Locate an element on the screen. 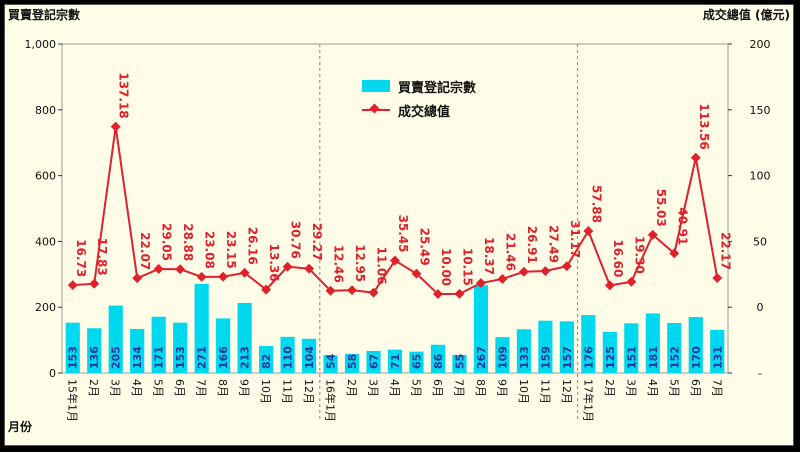  bar-value-label: 176 is located at coordinates (588, 357).